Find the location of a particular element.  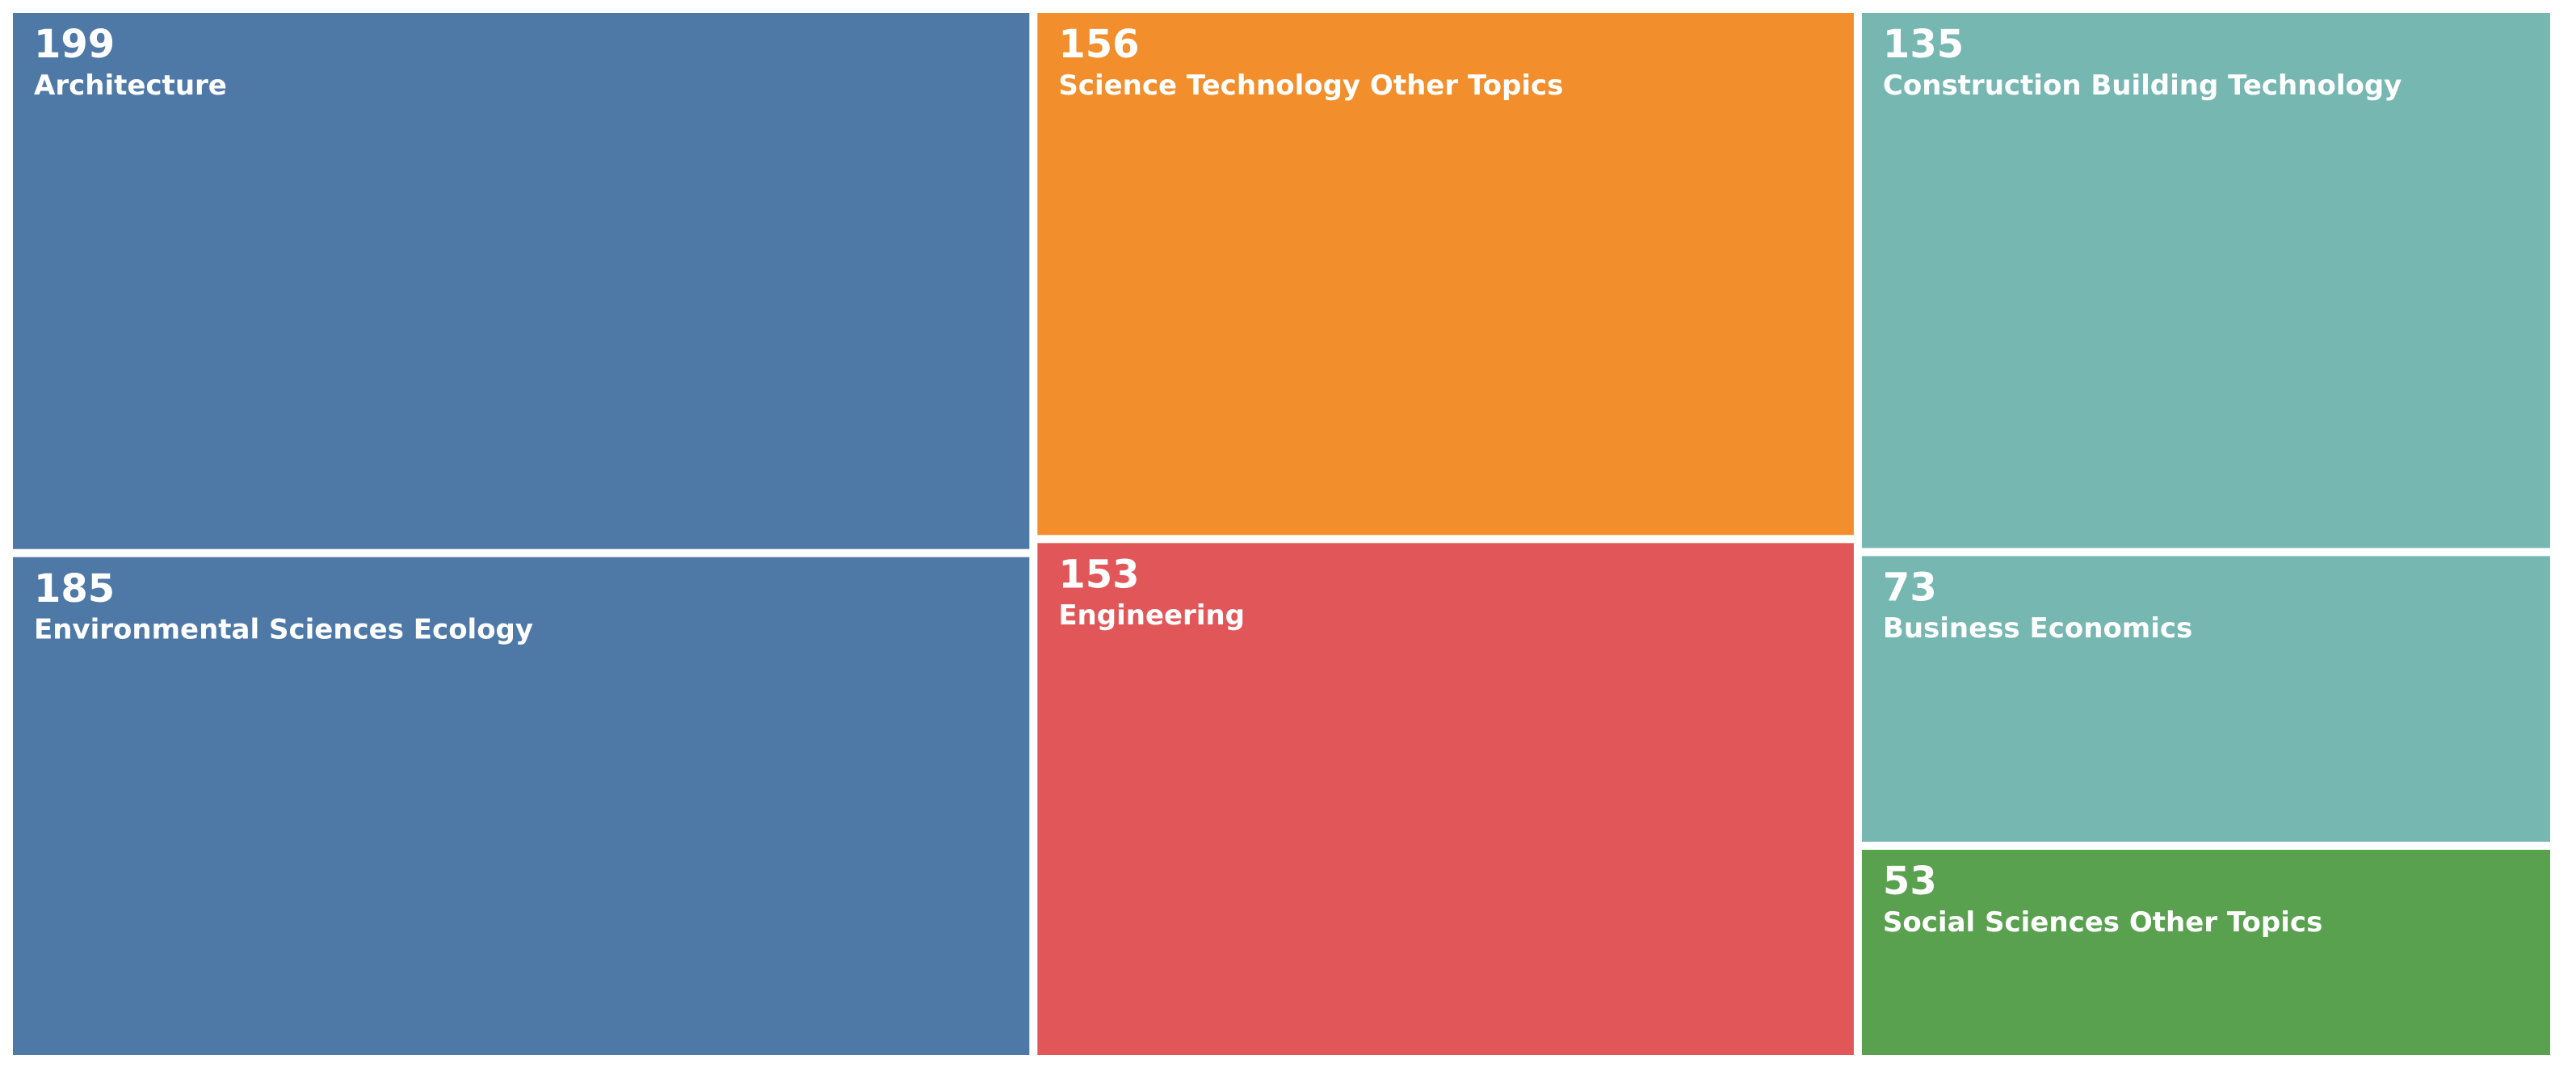

cell-label: Architecture is located at coordinates (130, 85).